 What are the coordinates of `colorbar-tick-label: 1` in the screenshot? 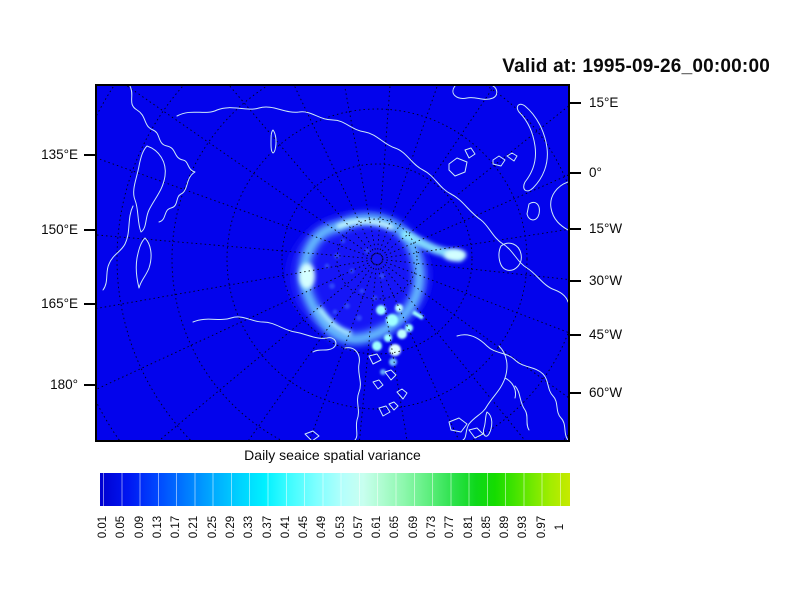 It's located at (560, 527).